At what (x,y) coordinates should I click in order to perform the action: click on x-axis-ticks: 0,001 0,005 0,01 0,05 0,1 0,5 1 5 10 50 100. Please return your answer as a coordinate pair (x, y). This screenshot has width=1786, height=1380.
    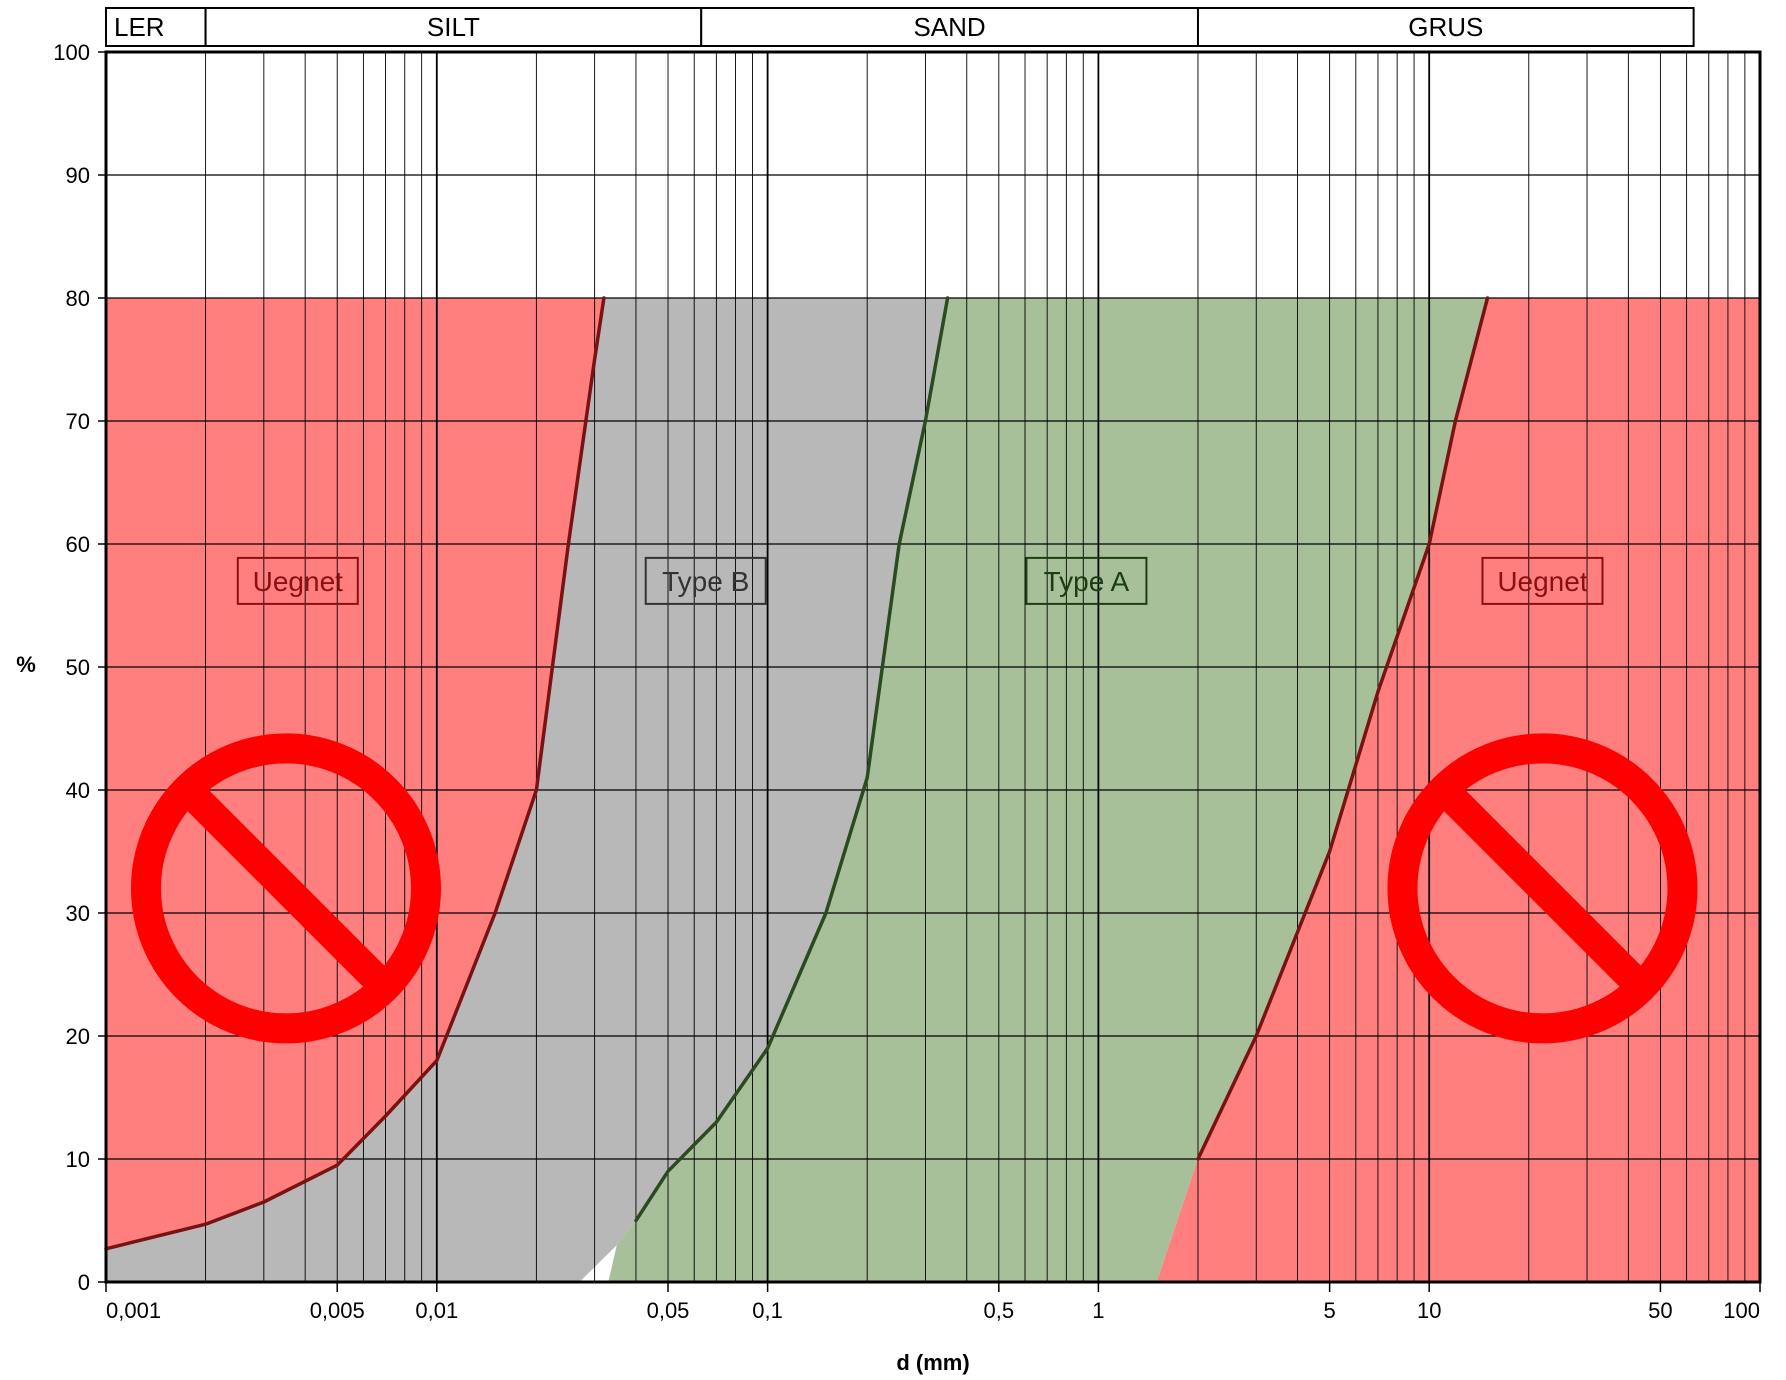
    Looking at the image, I should click on (933, 1302).